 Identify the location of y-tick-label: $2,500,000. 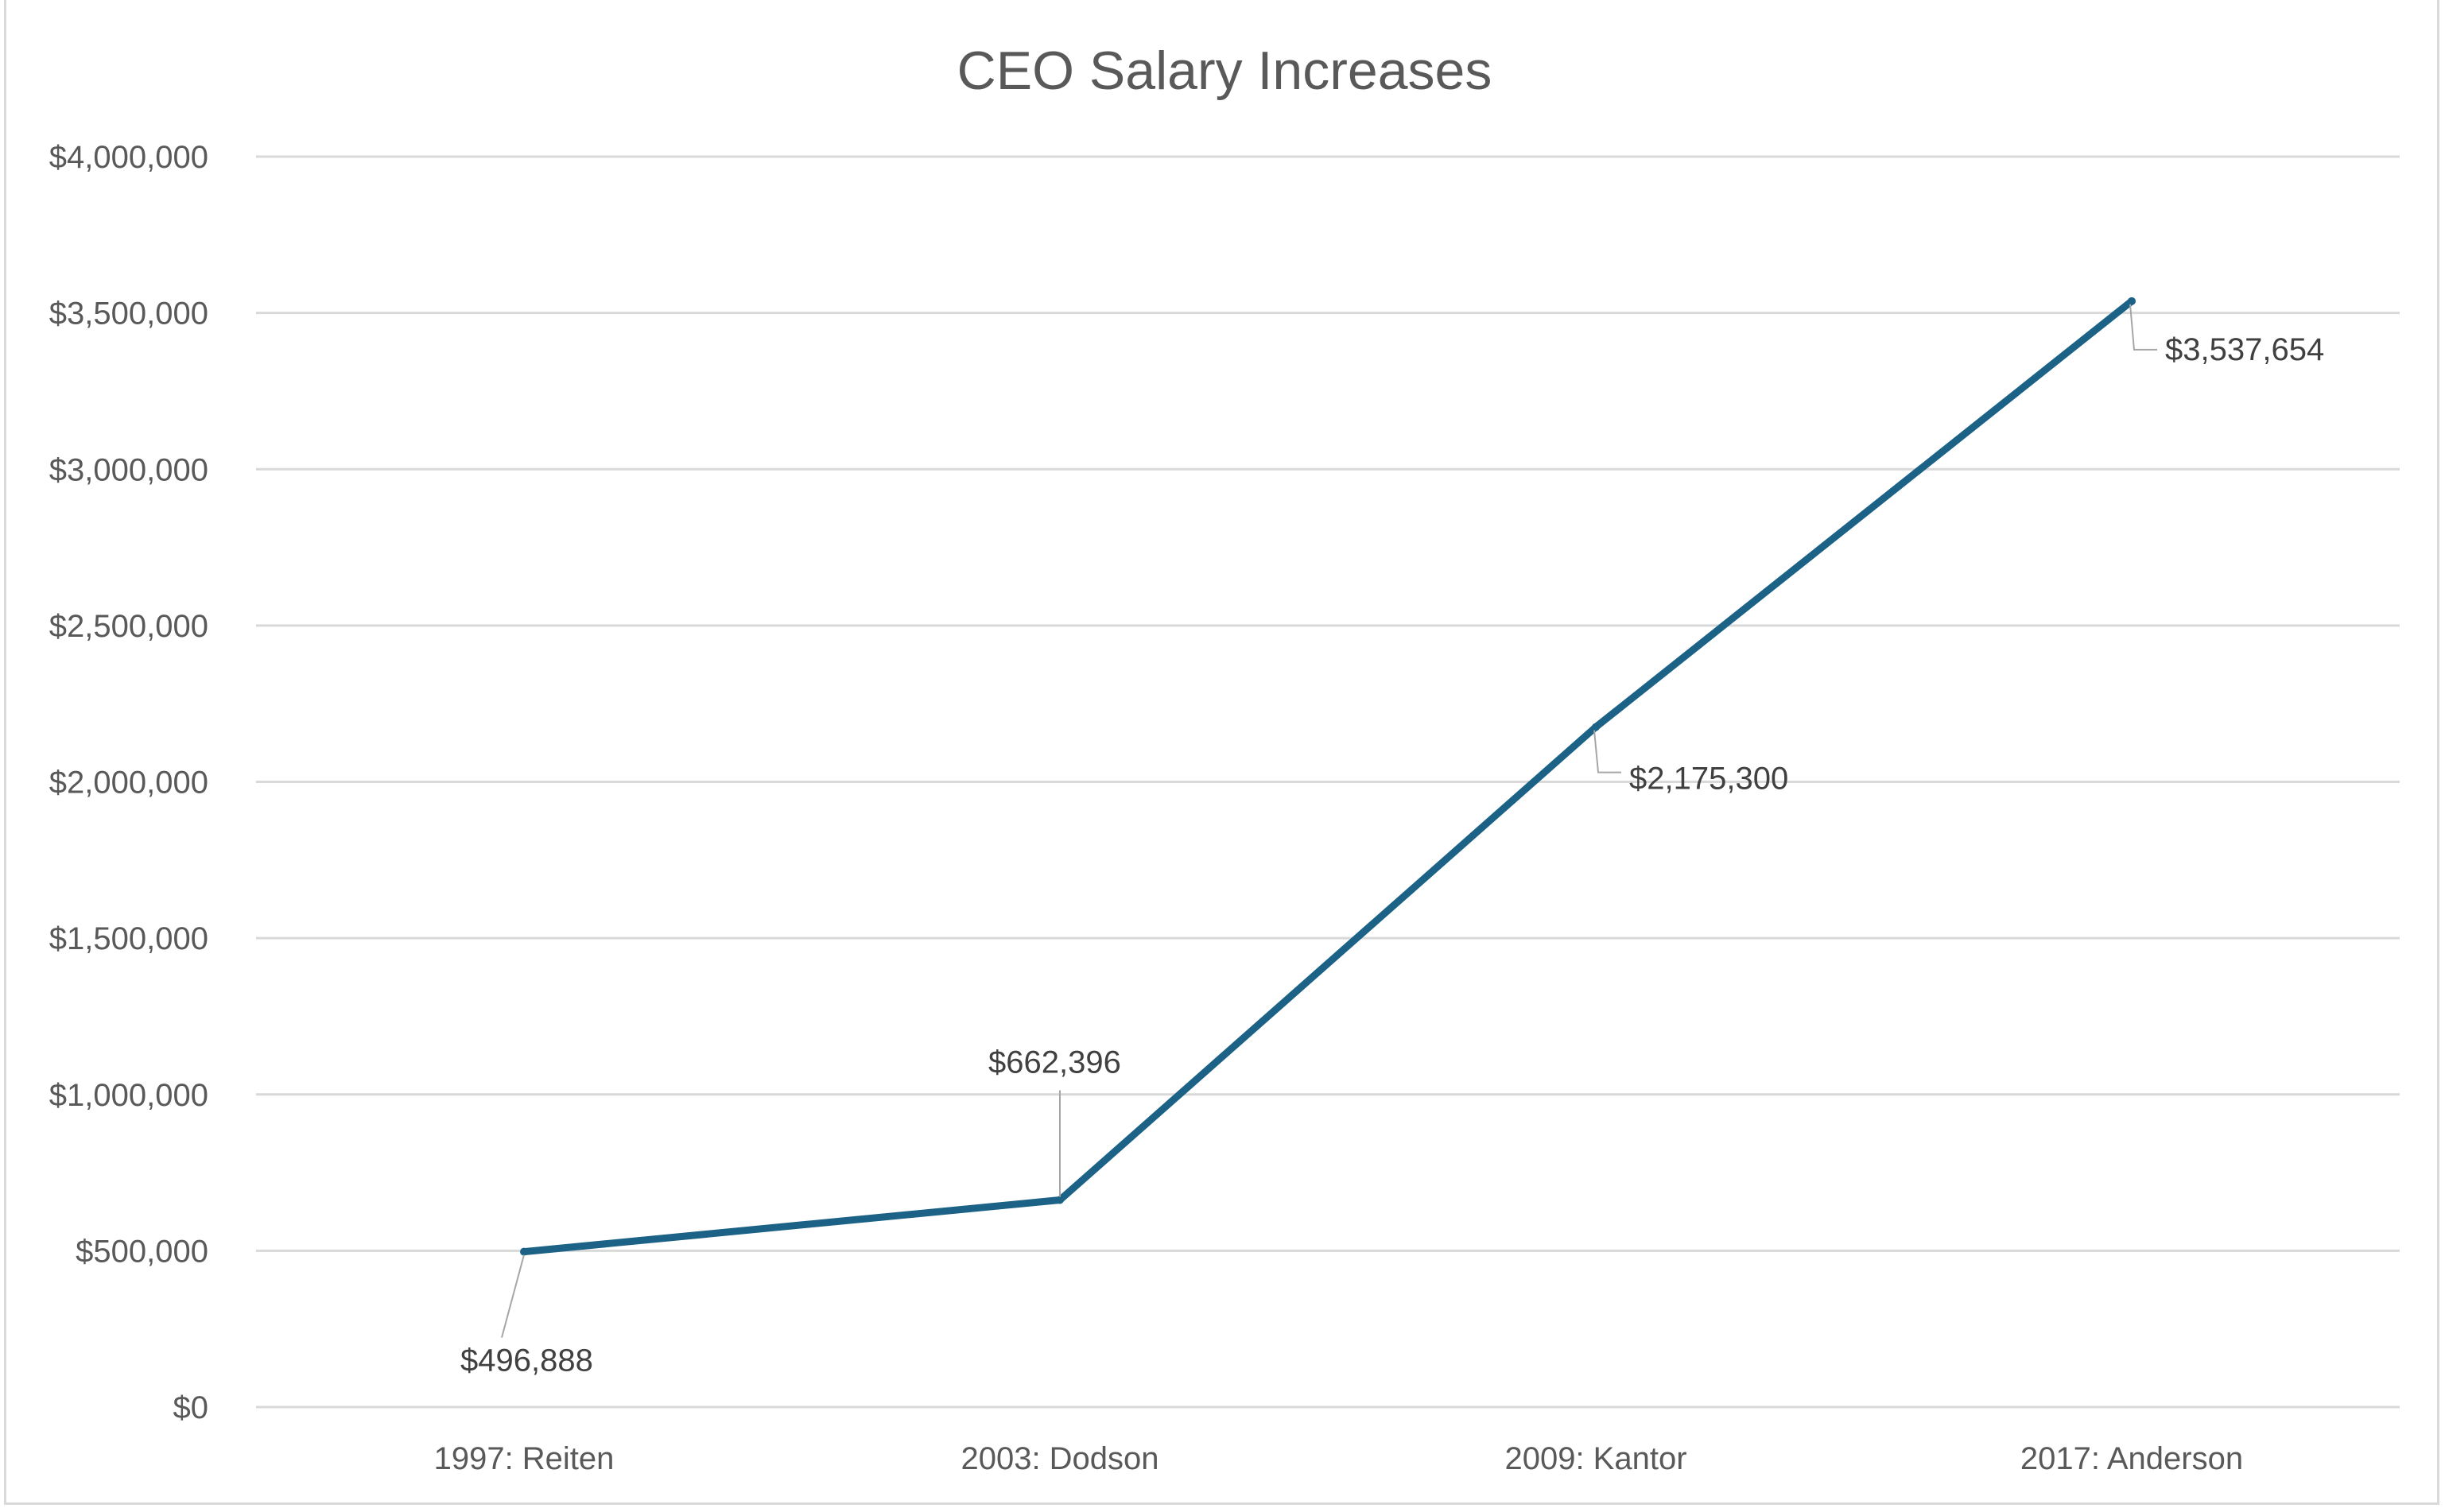
(128, 626).